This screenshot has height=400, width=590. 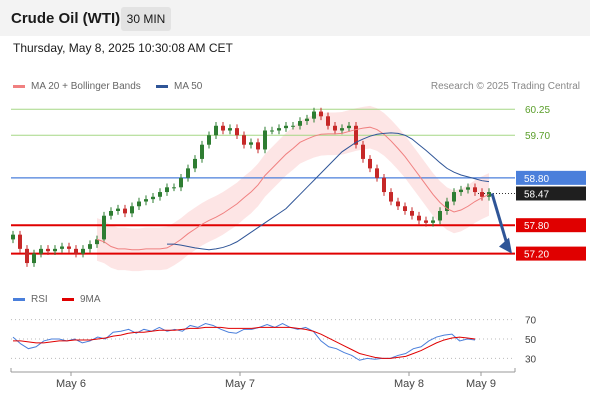 I want to click on rsi-ma-swatch, so click(x=68, y=299).